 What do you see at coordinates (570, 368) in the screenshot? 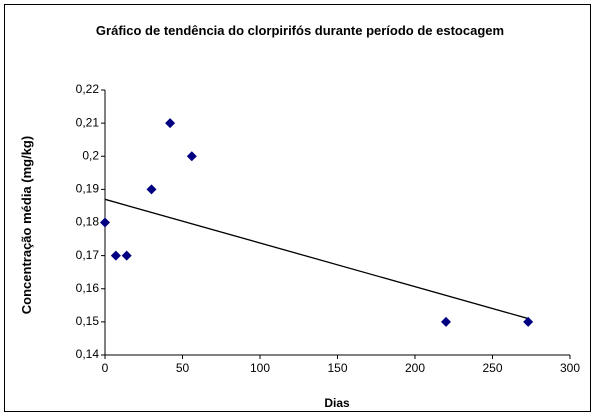
I see `x-tick-label: 300` at bounding box center [570, 368].